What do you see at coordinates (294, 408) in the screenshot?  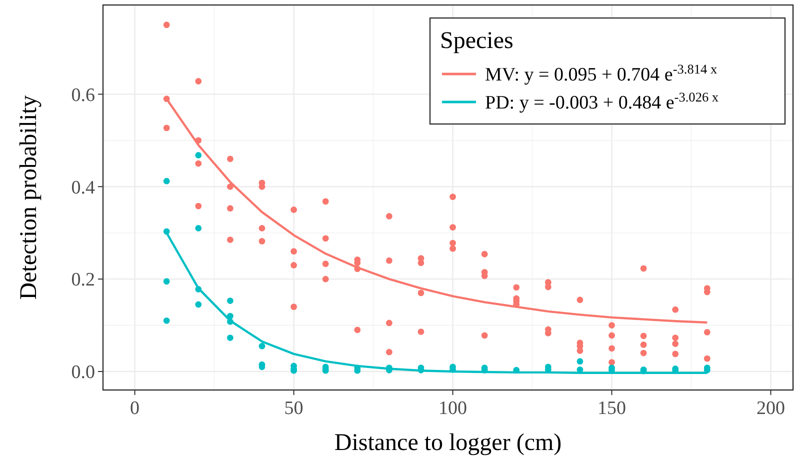 I see `x-tick-label: 50` at bounding box center [294, 408].